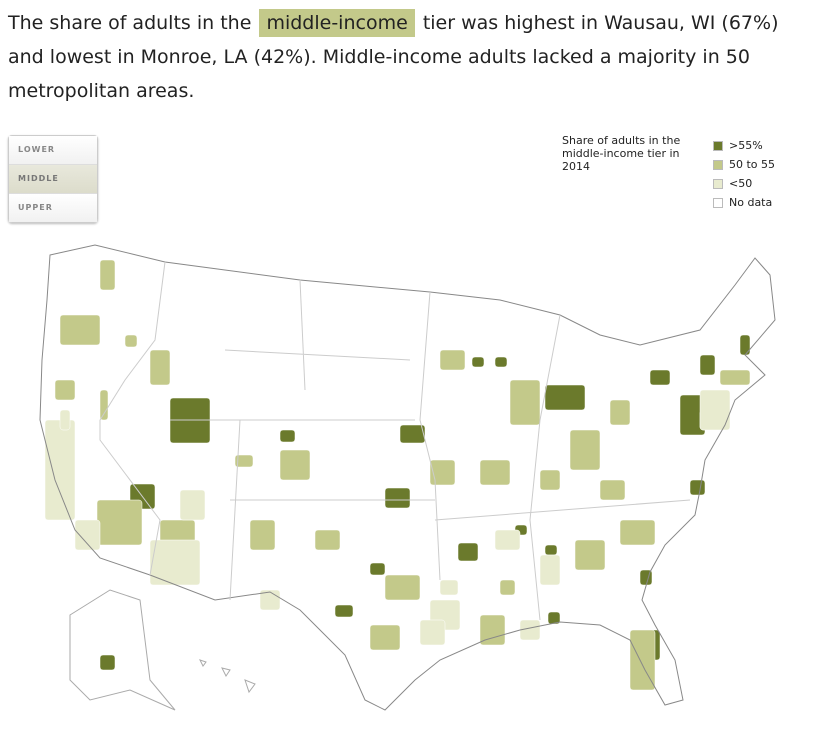 The width and height of the screenshot is (820, 734). What do you see at coordinates (53, 208) in the screenshot?
I see `tab: UPPER` at bounding box center [53, 208].